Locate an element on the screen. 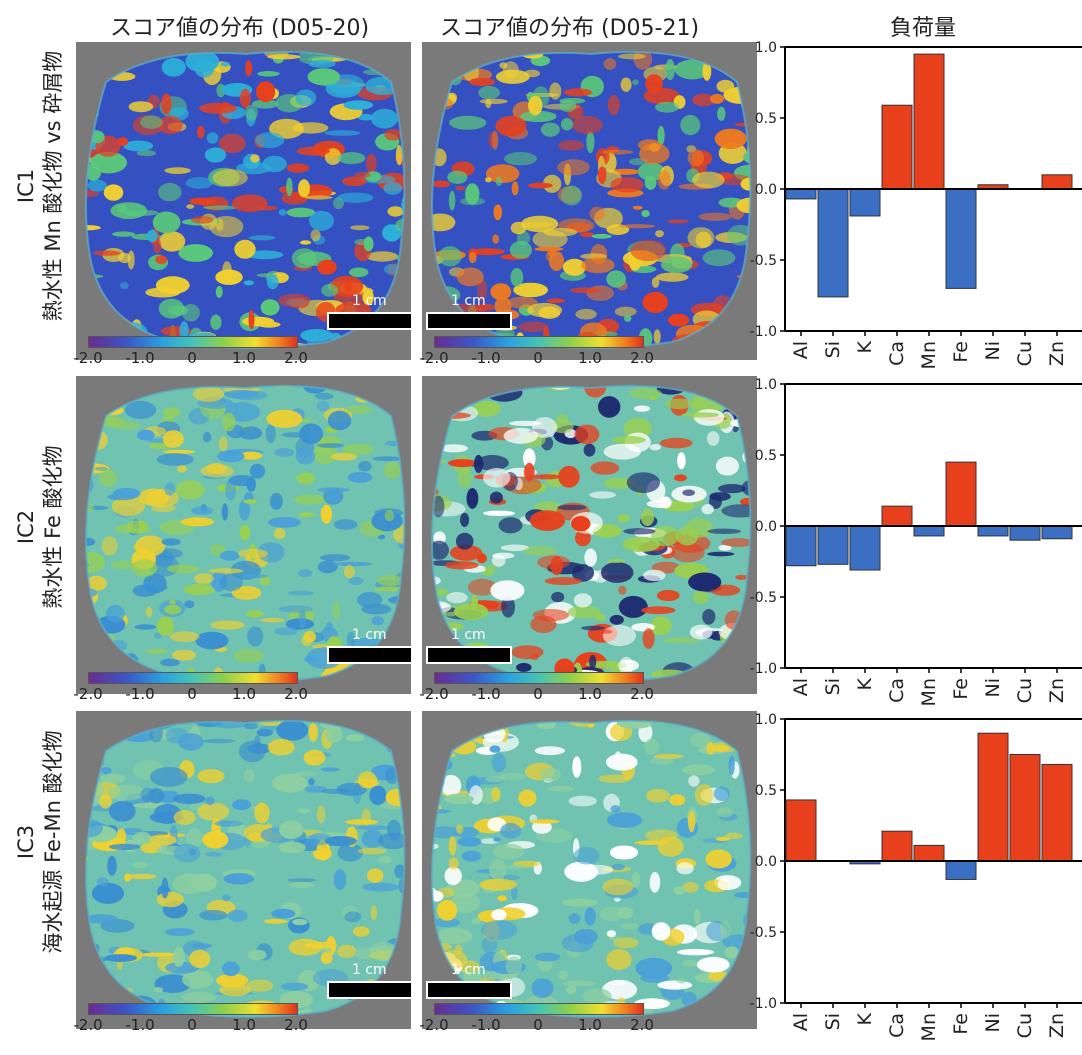  score-map-4: 1 cm is located at coordinates (589, 535).